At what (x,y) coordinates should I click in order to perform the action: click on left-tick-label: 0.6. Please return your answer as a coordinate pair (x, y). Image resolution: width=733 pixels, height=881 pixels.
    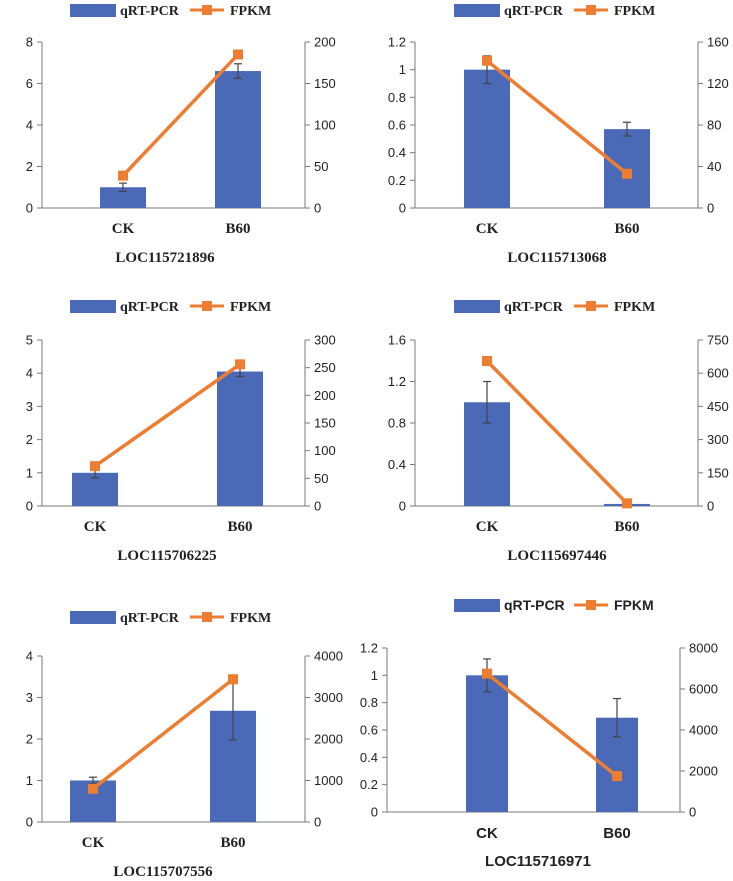
    Looking at the image, I should click on (369, 730).